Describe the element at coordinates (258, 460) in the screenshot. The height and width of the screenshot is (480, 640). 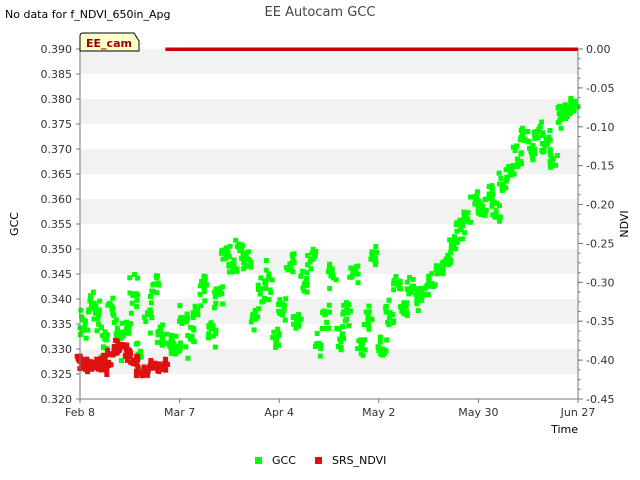
I see `legend-swatch` at that location.